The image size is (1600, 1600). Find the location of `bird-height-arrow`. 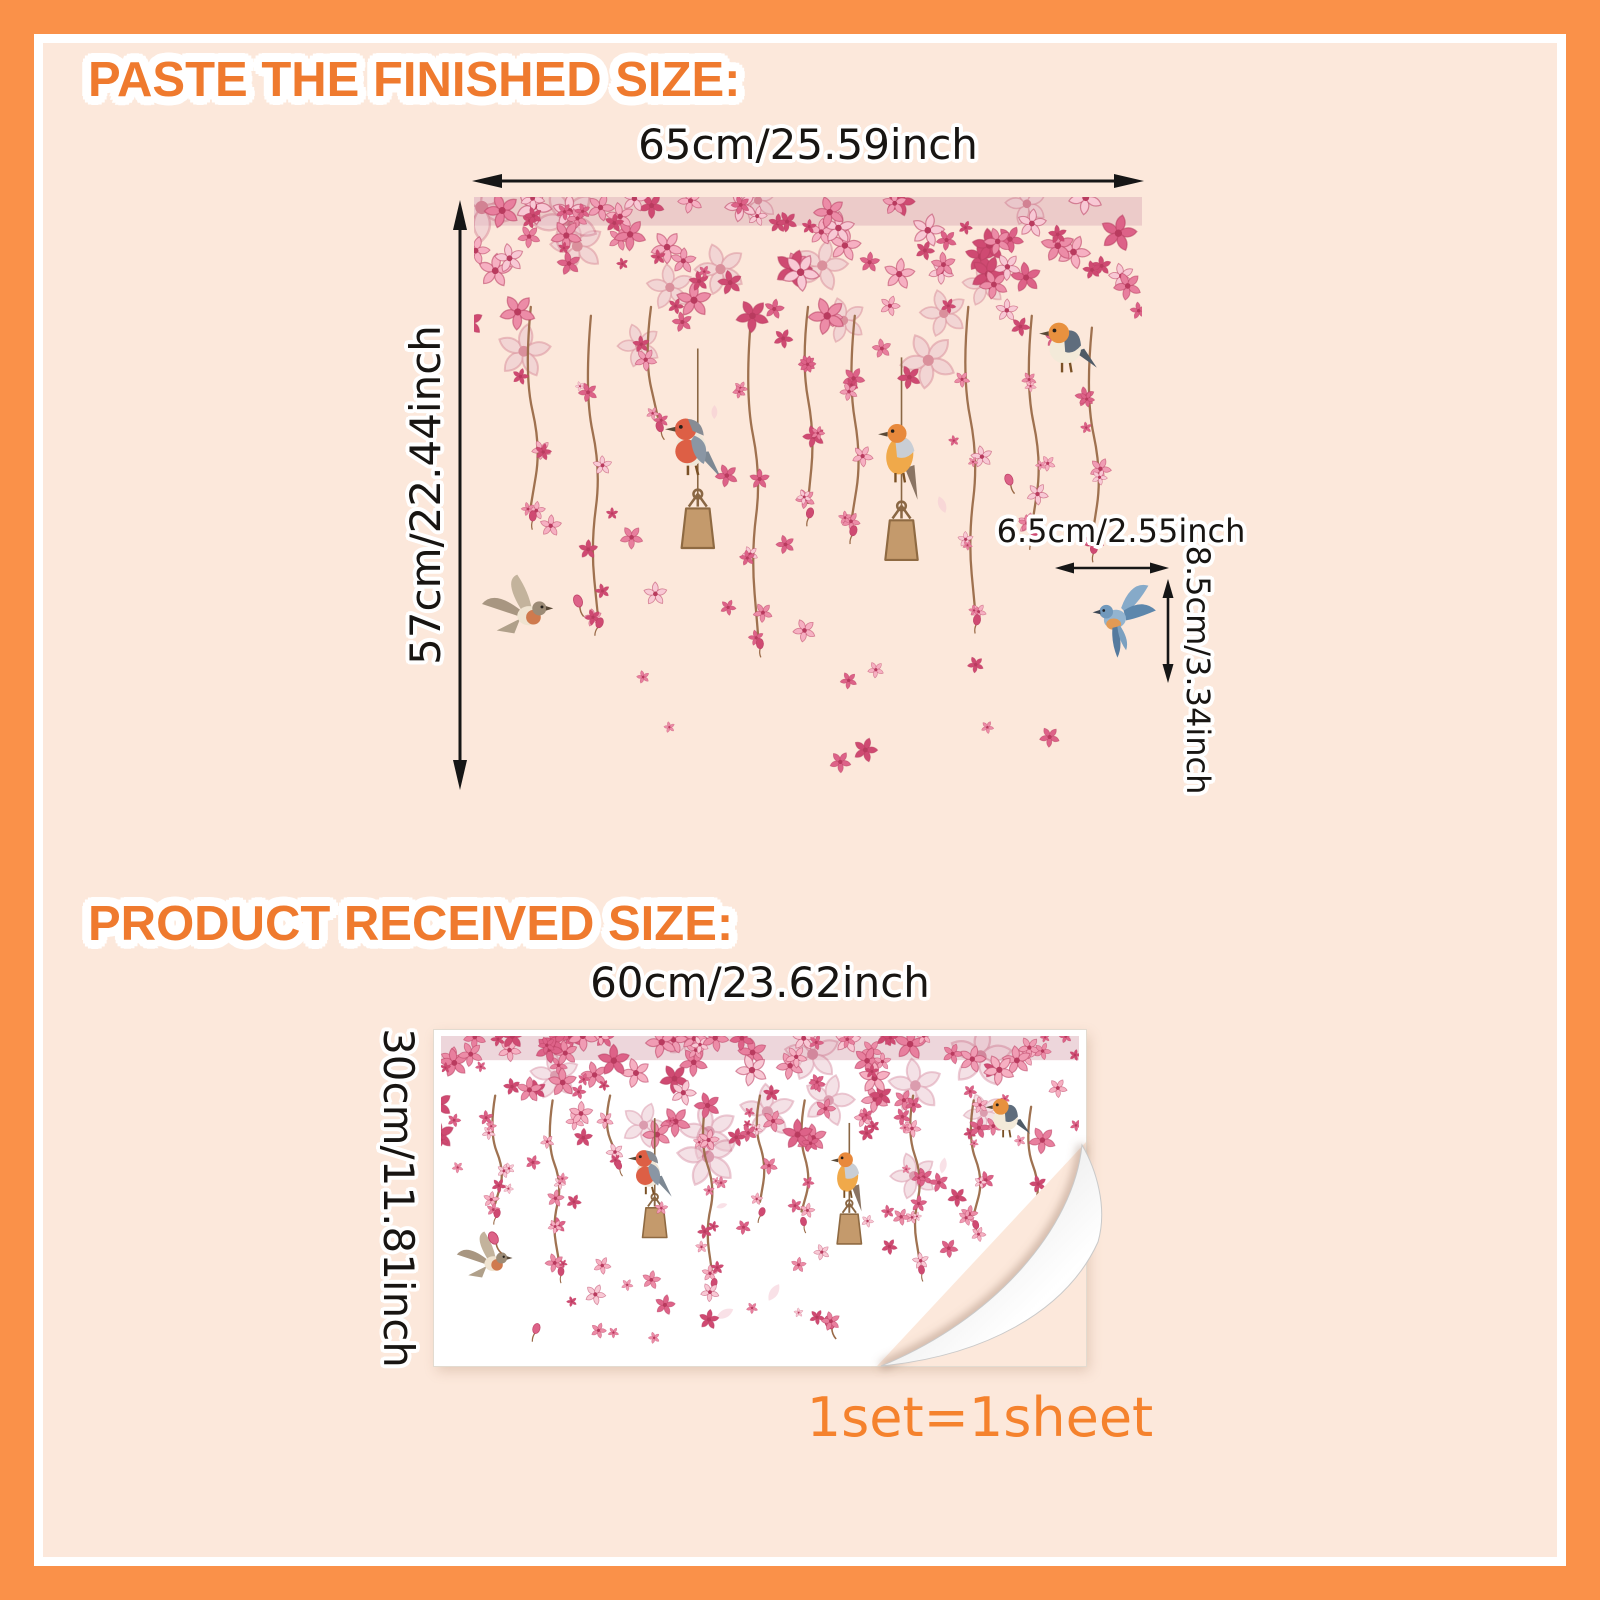

bird-height-arrow is located at coordinates (1168, 631).